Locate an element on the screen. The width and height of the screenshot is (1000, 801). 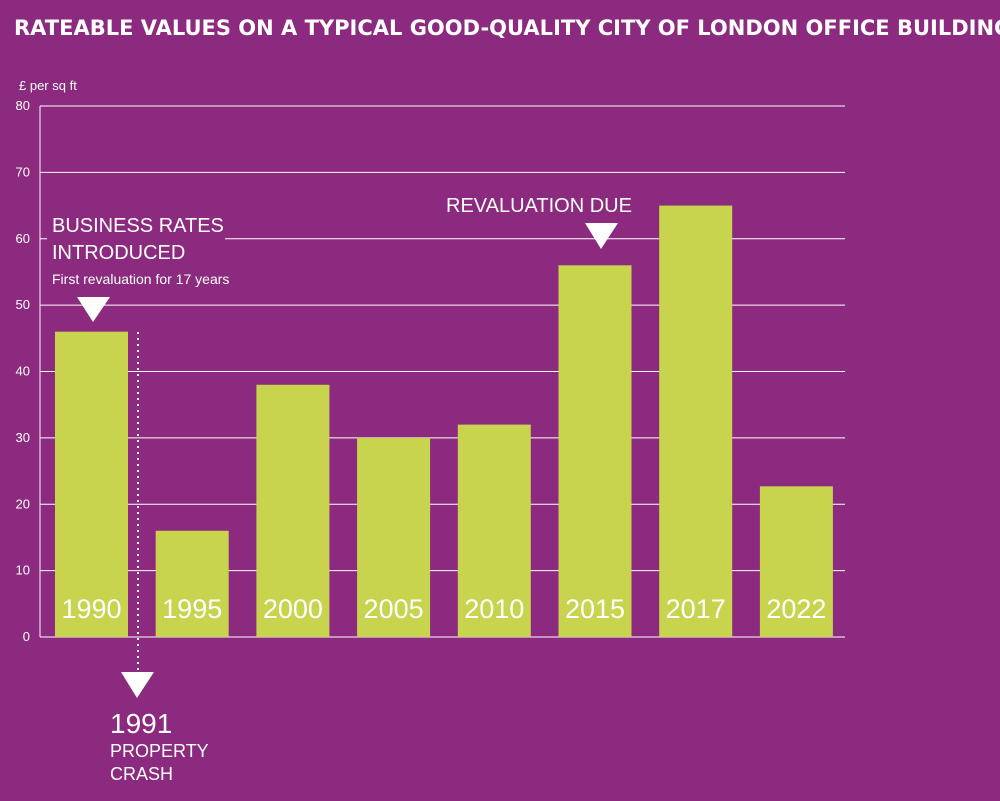
bar-label-1990: 1990 is located at coordinates (91, 609).